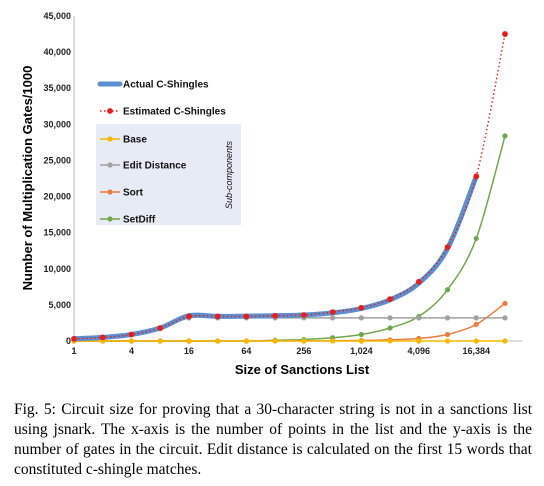 This screenshot has height=486, width=544. I want to click on caption-label: Fig. 5:, so click(35, 409).